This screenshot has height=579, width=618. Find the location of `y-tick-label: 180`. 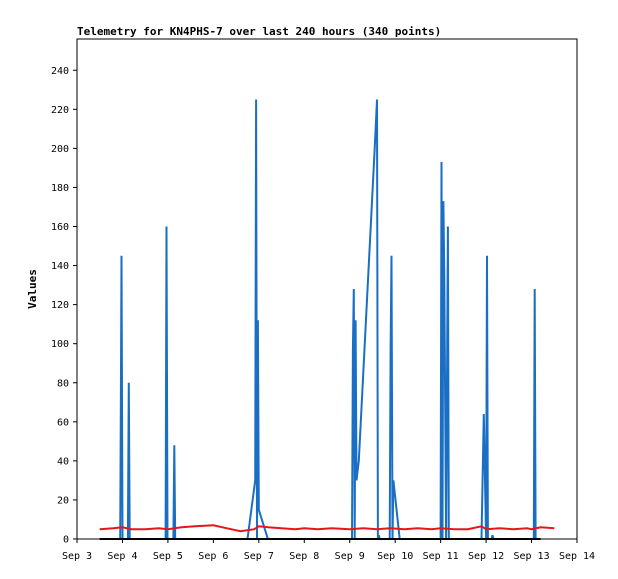

y-tick-label: 180 is located at coordinates (60, 188).